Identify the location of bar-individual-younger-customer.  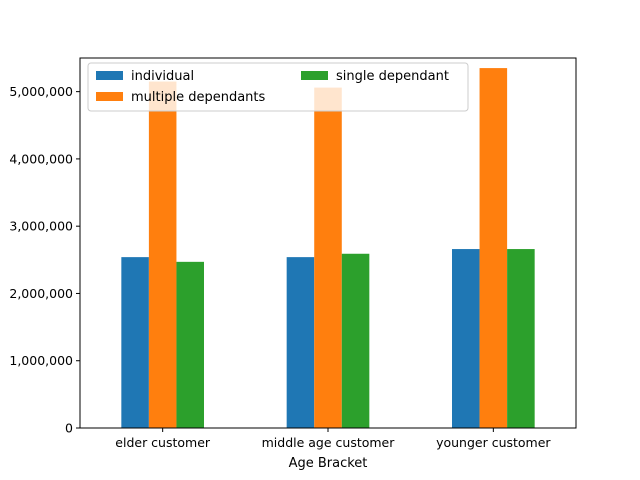
(466, 338).